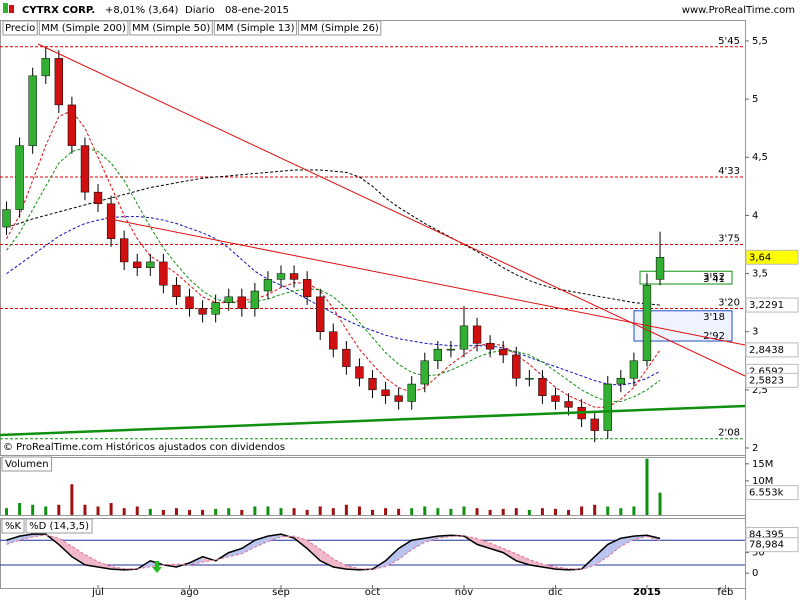  What do you see at coordinates (766, 534) in the screenshot?
I see `value-tag-label: 84,395` at bounding box center [766, 534].